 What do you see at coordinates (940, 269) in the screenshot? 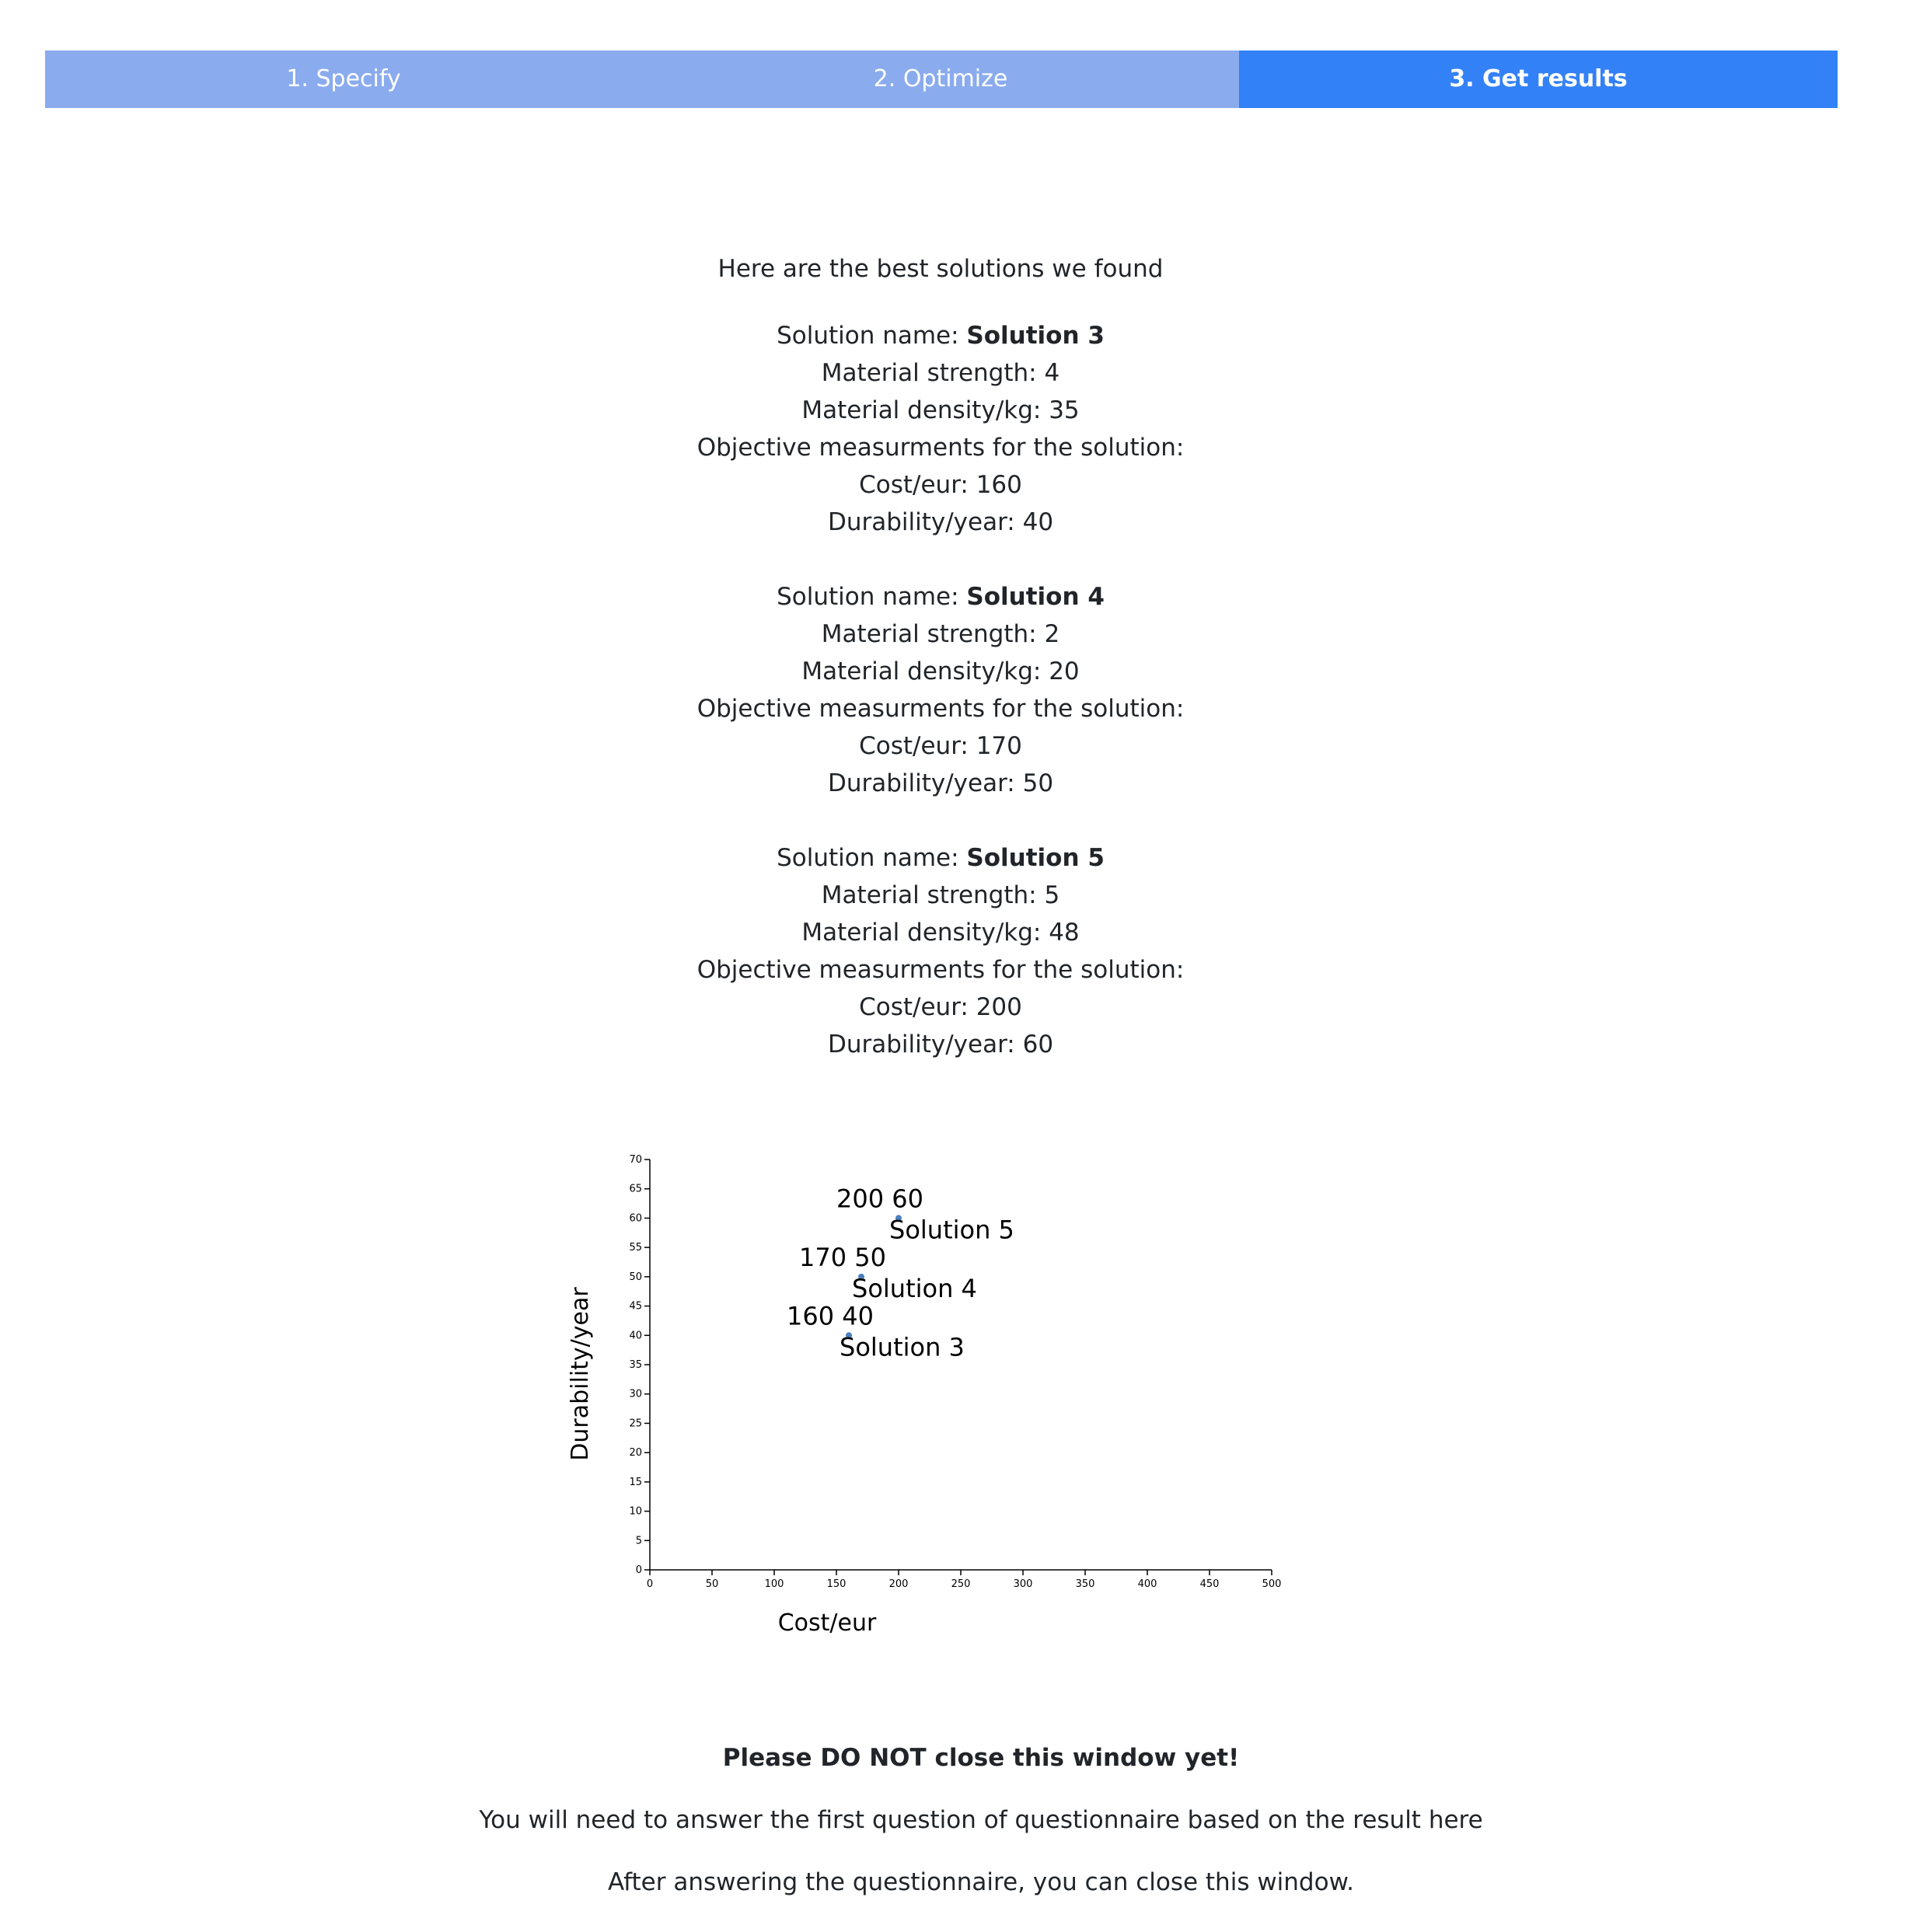
I see `results-intro: Here are the best solutions we found` at bounding box center [940, 269].